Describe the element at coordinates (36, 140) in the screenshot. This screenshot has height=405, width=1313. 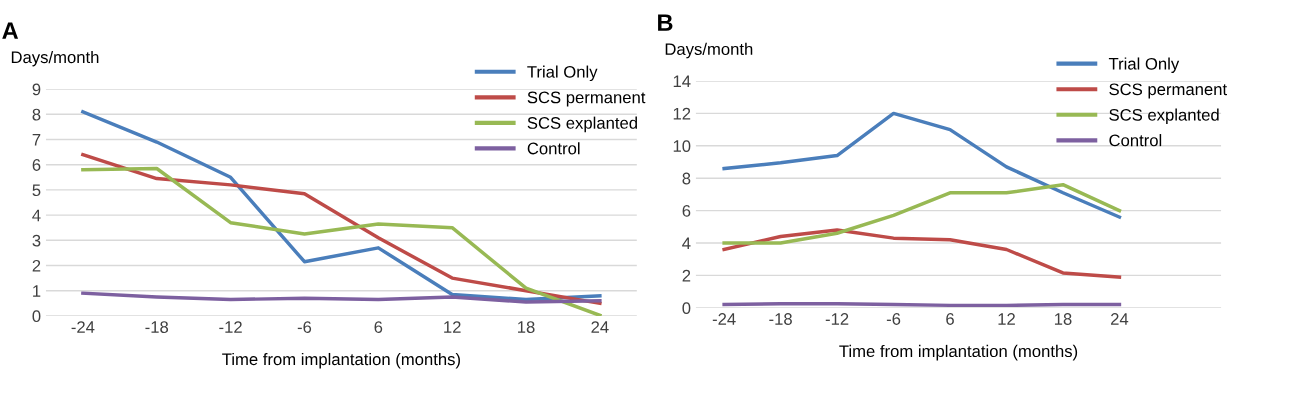
I see `y-tick-label: 7` at that location.